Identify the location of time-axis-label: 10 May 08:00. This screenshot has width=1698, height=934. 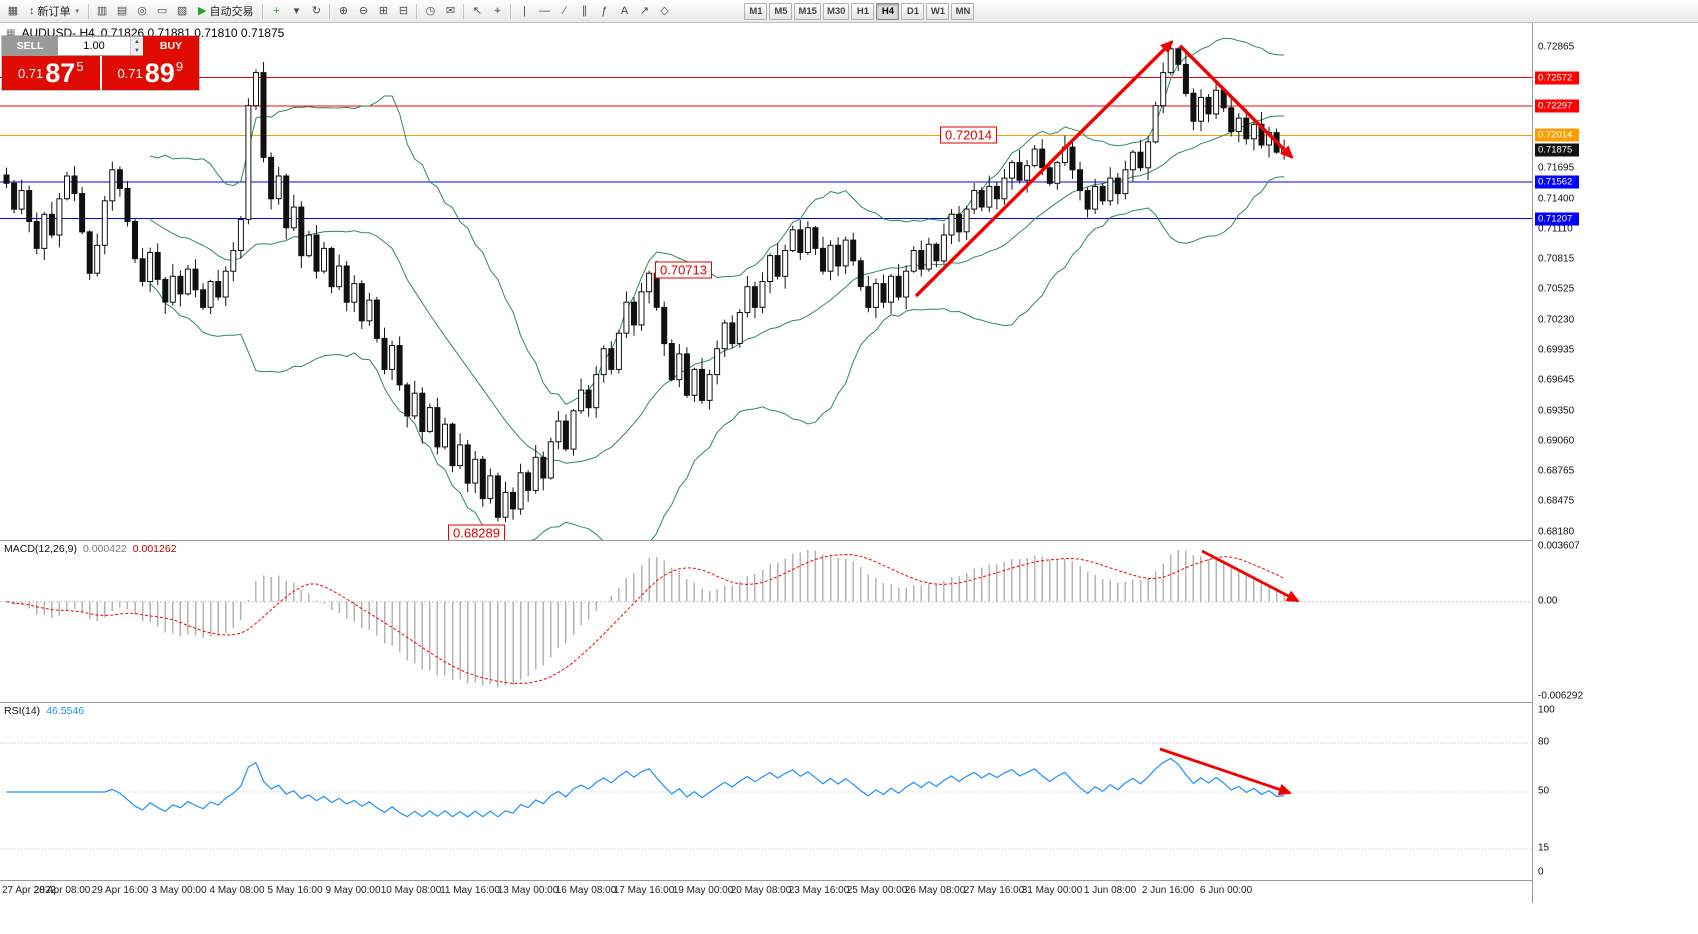
(411, 890).